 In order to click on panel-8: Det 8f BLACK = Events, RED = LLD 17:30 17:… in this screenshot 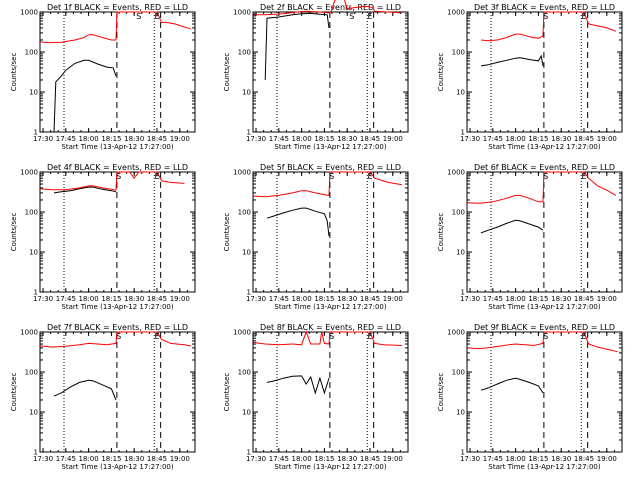, I will do `click(316, 397)`.